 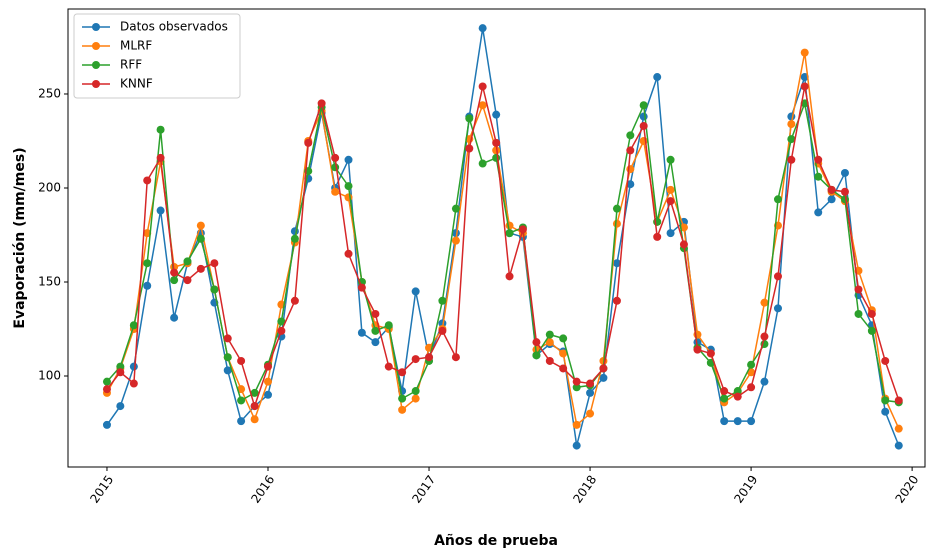 I want to click on legend-label: KNNF, so click(x=136, y=84).